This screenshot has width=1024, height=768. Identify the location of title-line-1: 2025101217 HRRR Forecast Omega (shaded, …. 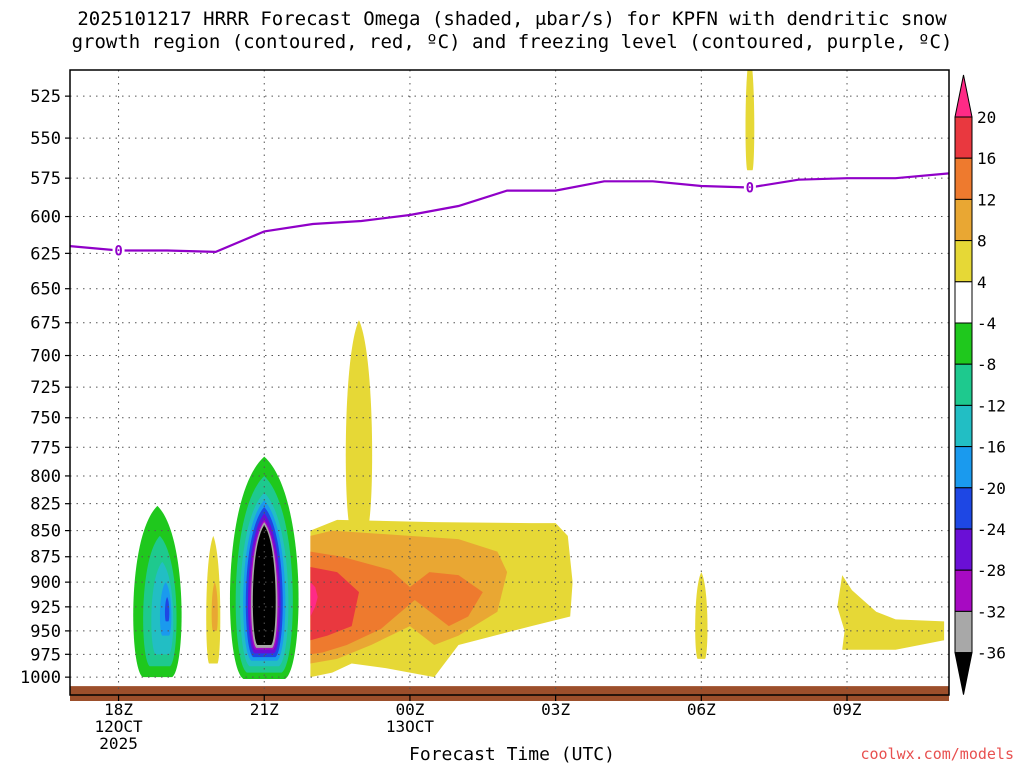
(512, 19).